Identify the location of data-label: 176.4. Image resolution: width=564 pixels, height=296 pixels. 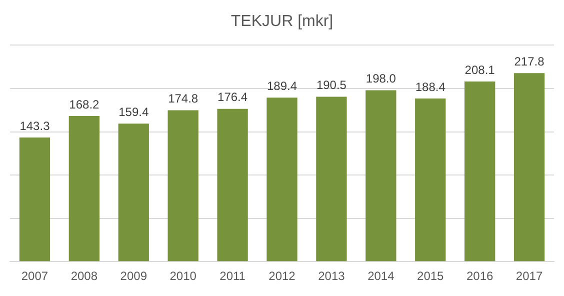
(233, 97).